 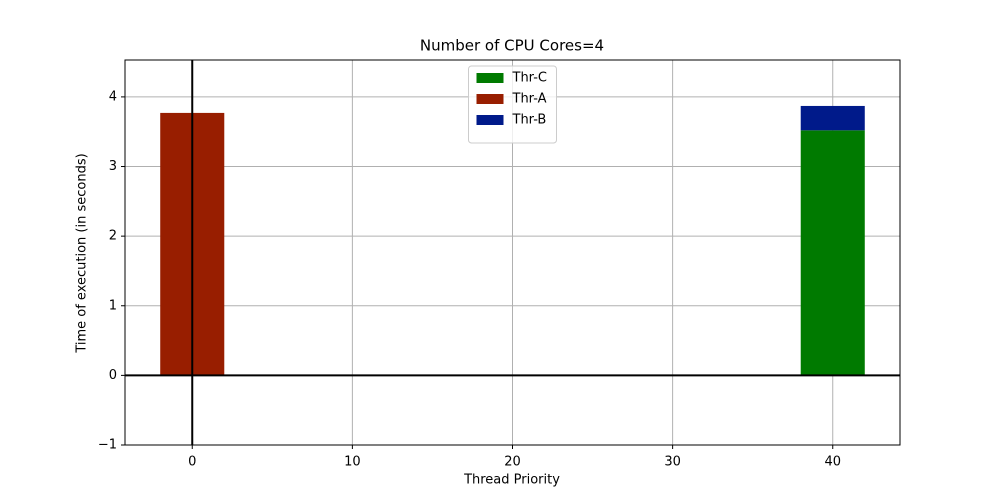 I want to click on legend-label: Thr-B, so click(x=529, y=120).